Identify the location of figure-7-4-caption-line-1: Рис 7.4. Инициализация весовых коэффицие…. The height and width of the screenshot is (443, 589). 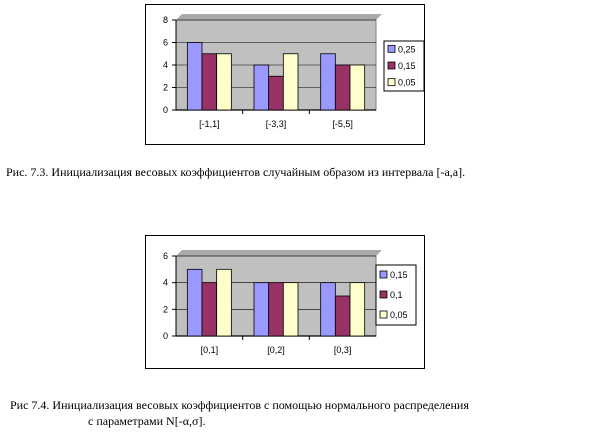
(239, 405).